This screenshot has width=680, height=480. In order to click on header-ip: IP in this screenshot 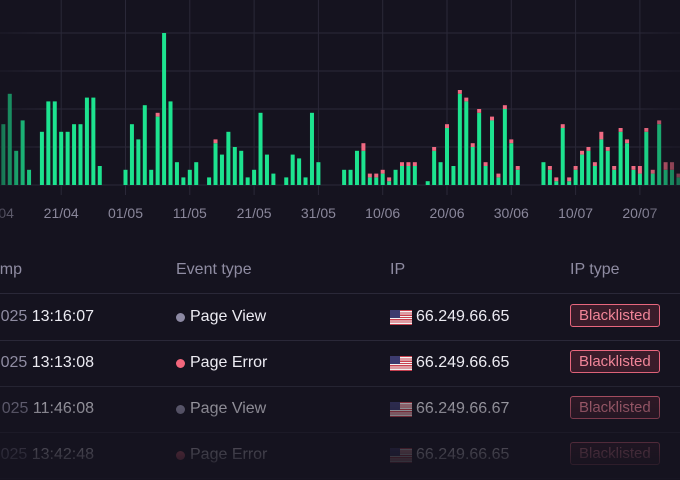, I will do `click(398, 269)`.